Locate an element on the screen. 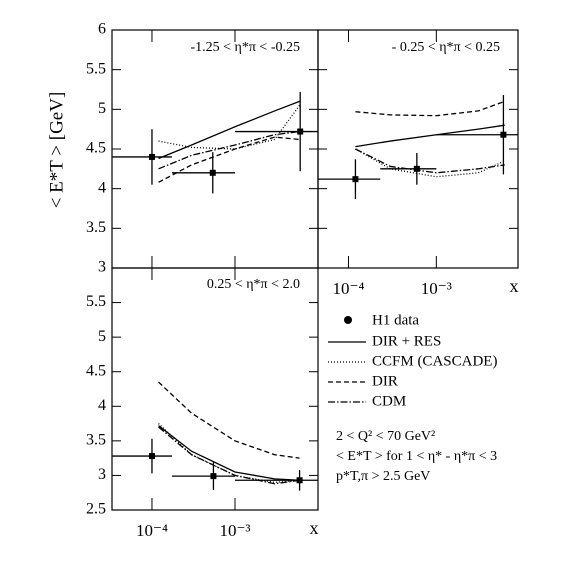 The width and height of the screenshot is (567, 567). legend-label: CDM is located at coordinates (389, 401).